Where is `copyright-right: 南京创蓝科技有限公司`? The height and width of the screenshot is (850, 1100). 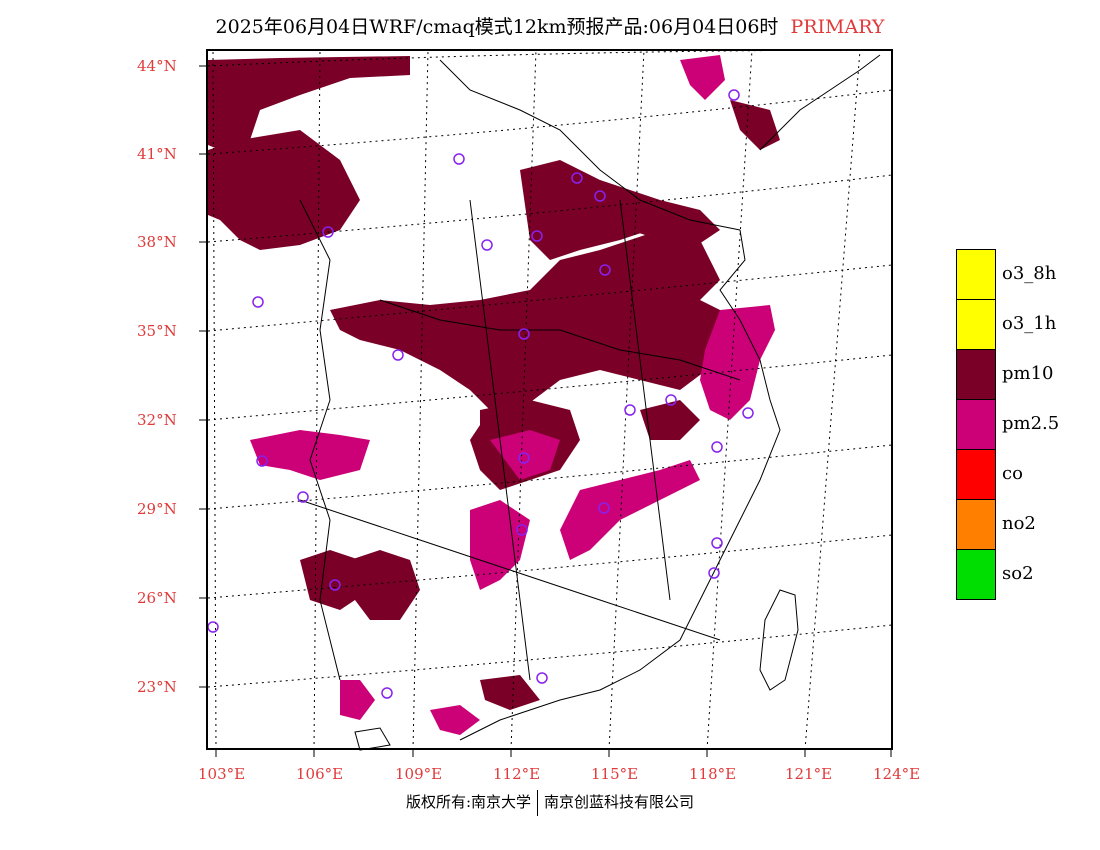 copyright-right: 南京创蓝科技有限公司 is located at coordinates (619, 802).